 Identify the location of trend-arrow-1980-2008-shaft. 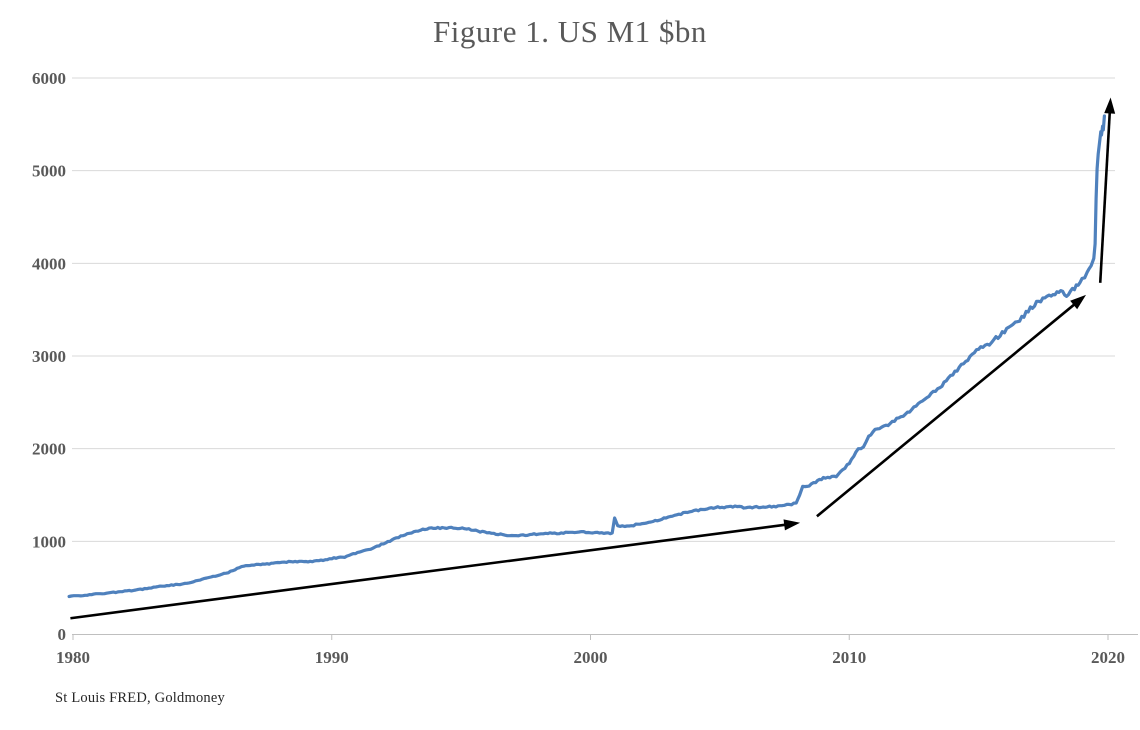
(430, 571).